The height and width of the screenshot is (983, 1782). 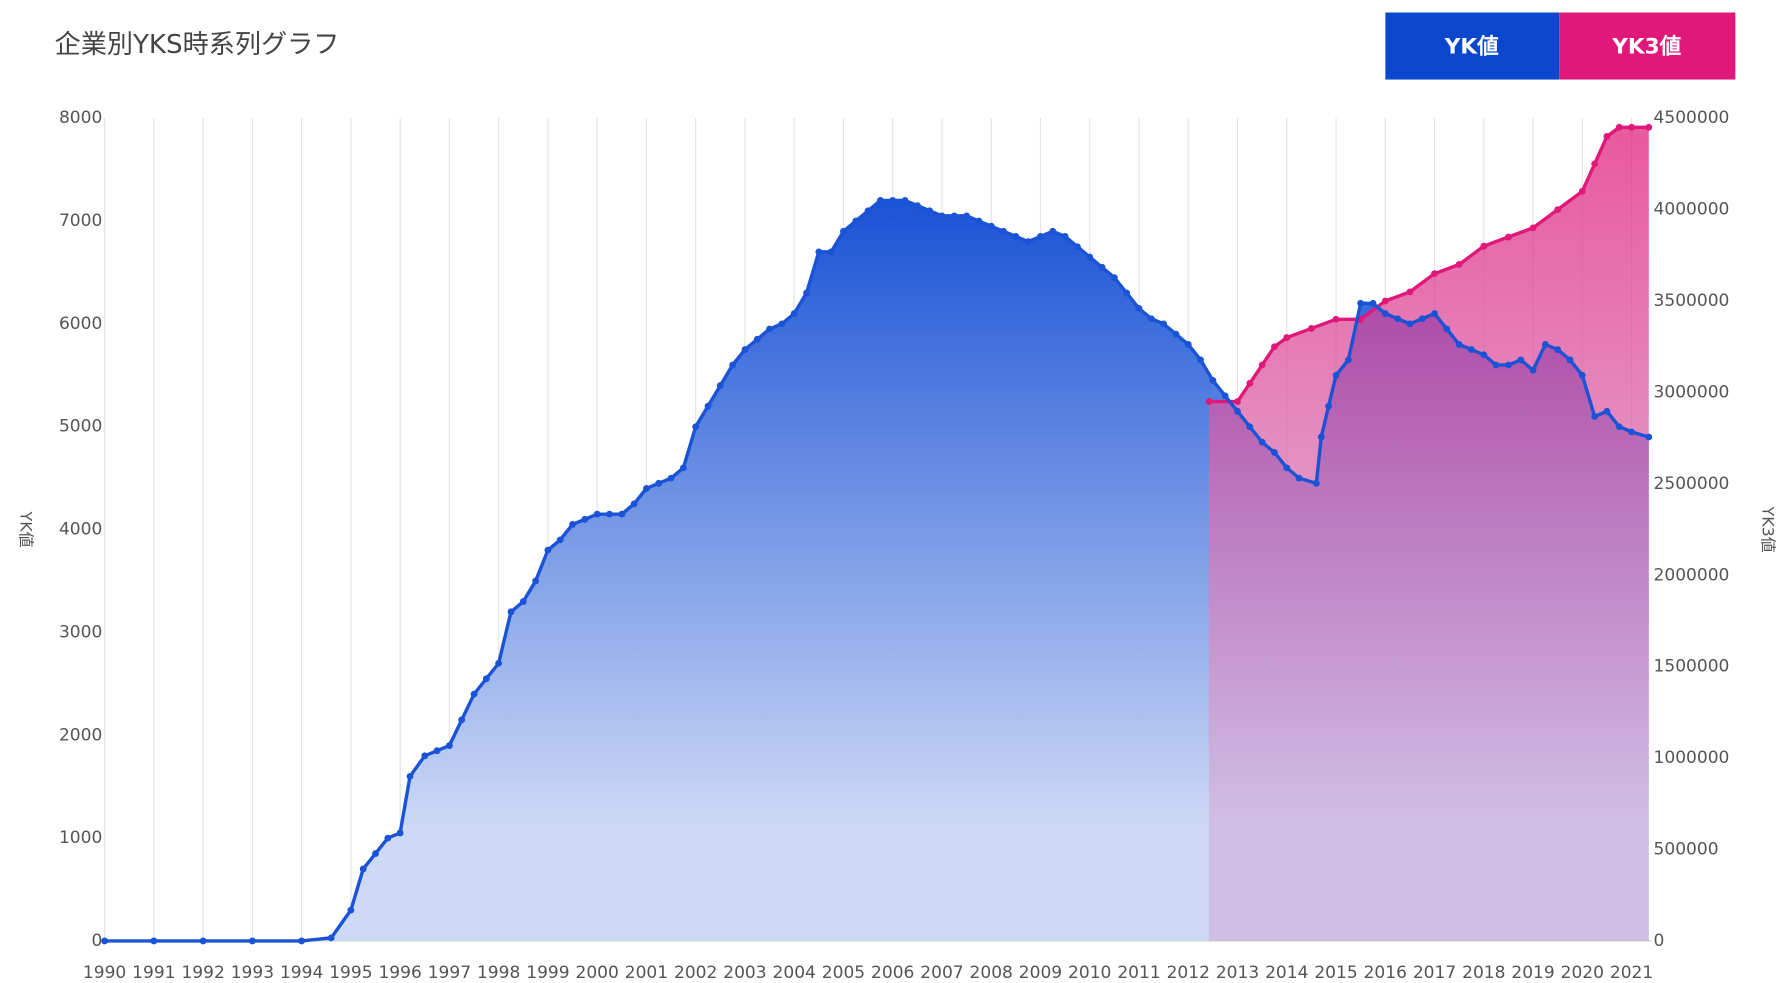 I want to click on y-tick-label: 8000, so click(x=80, y=118).